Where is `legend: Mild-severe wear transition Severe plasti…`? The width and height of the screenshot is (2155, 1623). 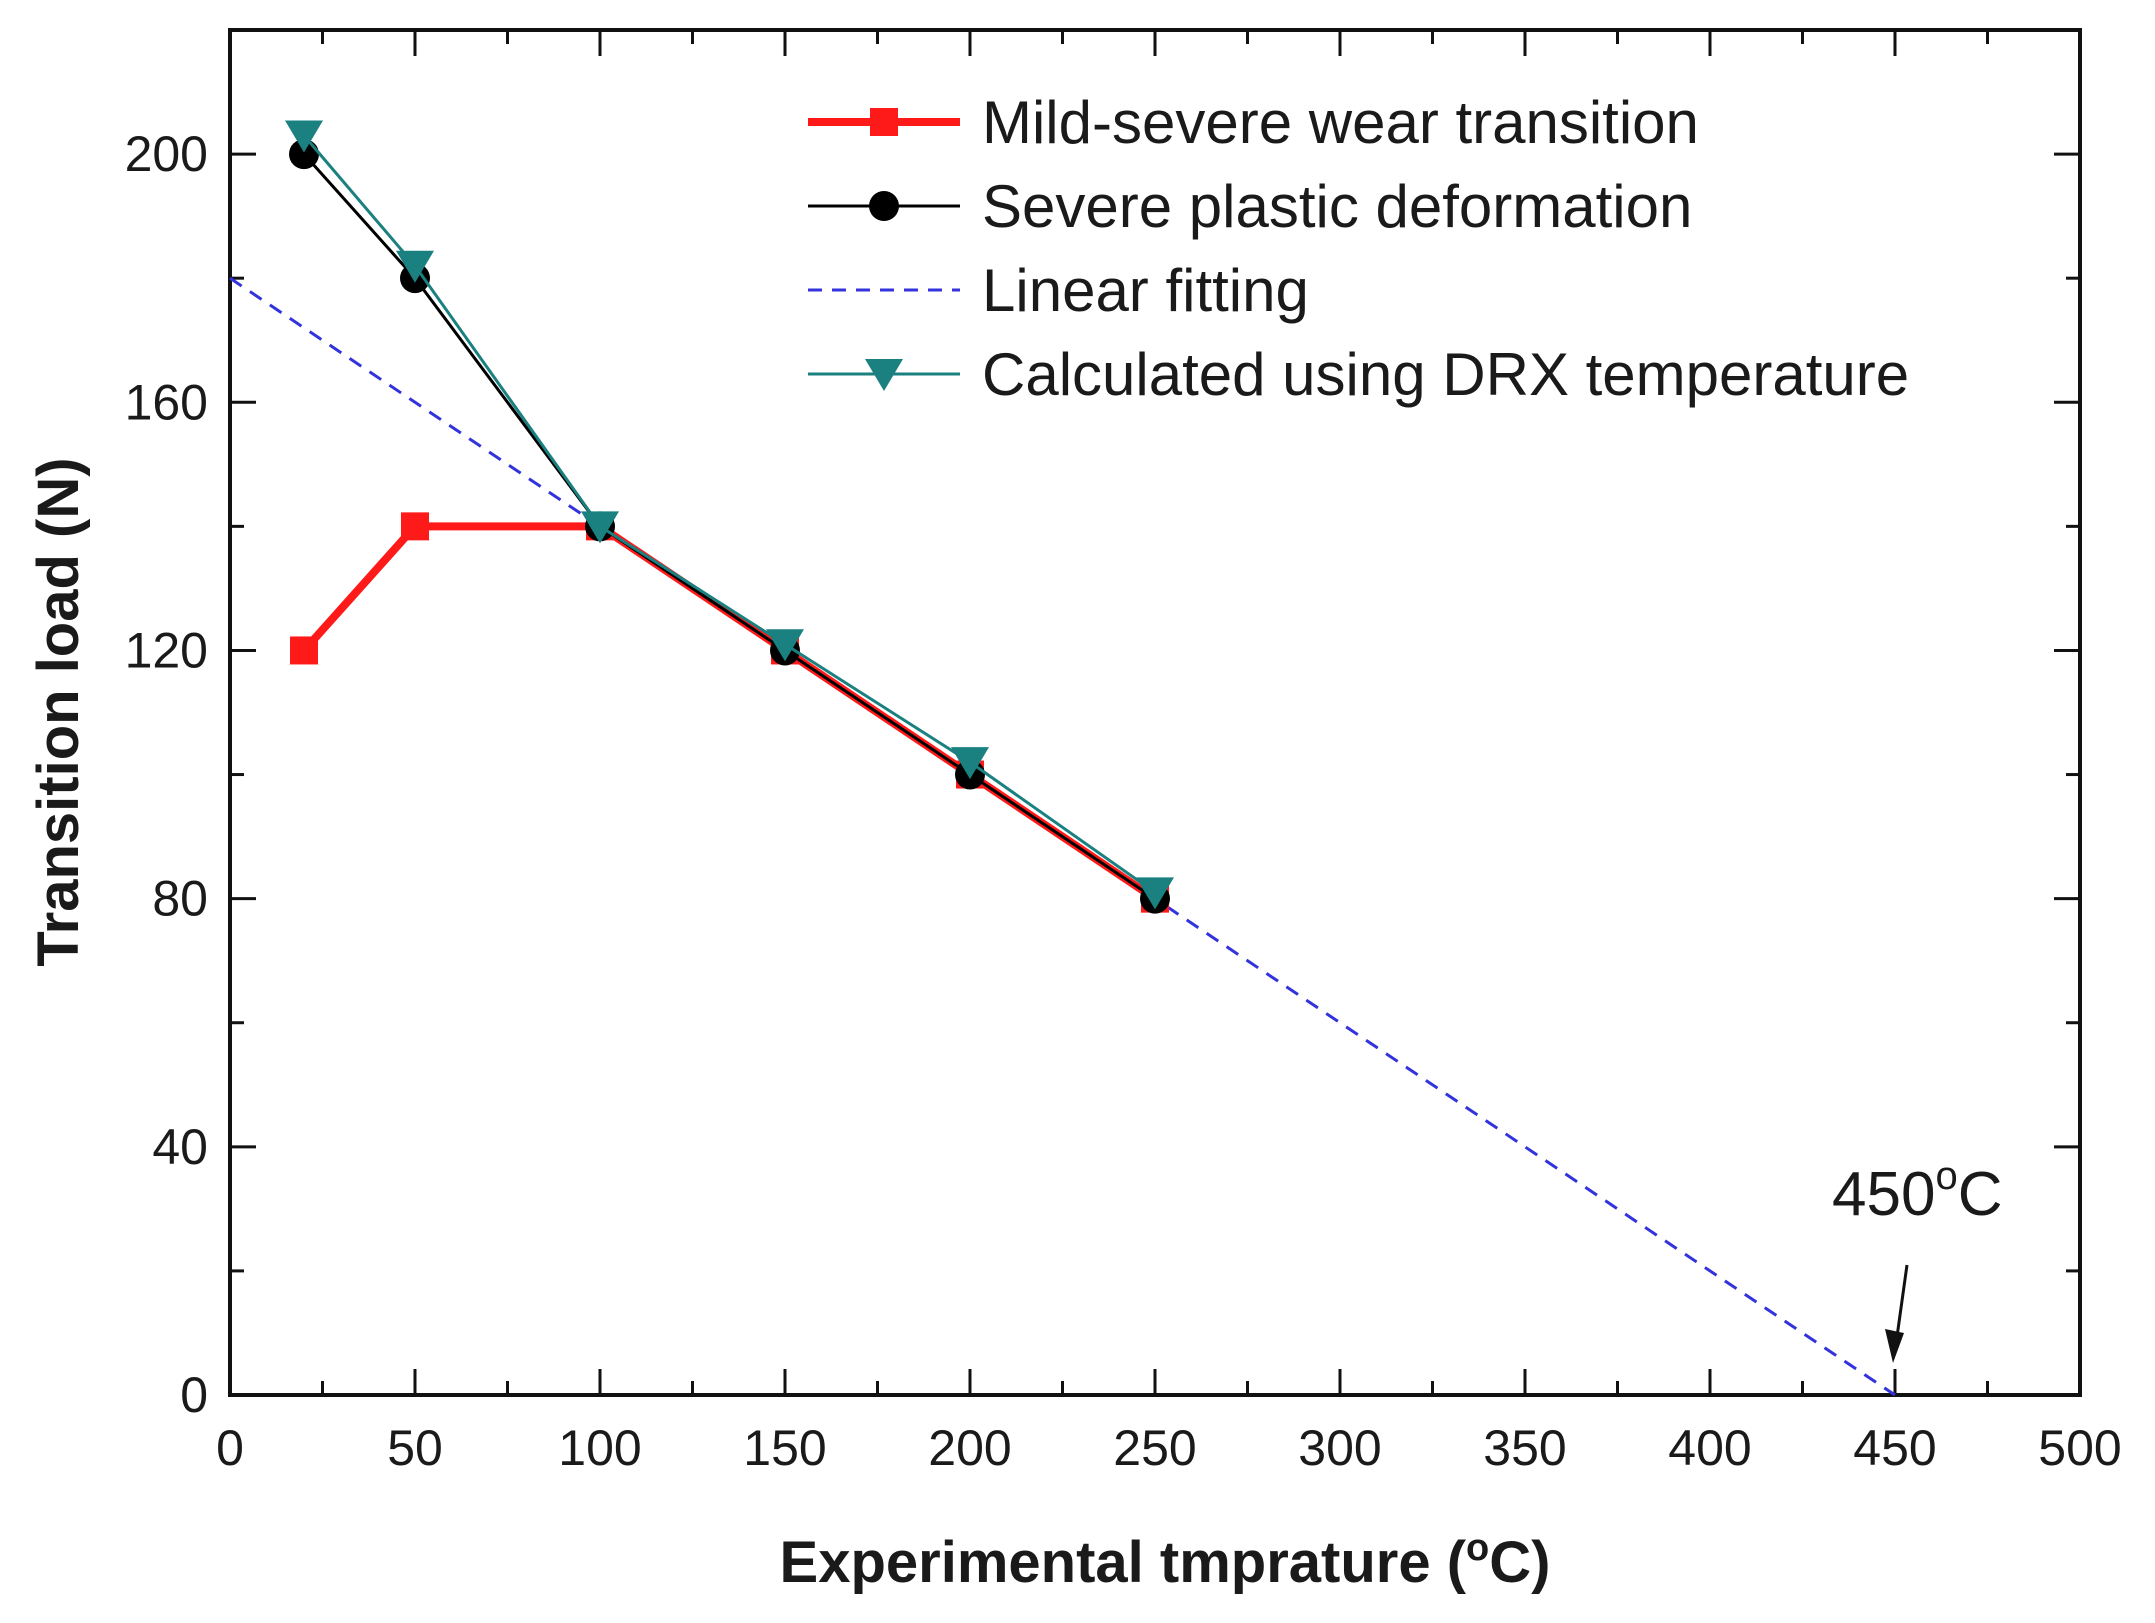 legend: Mild-severe wear transition Severe plasti… is located at coordinates (1358, 248).